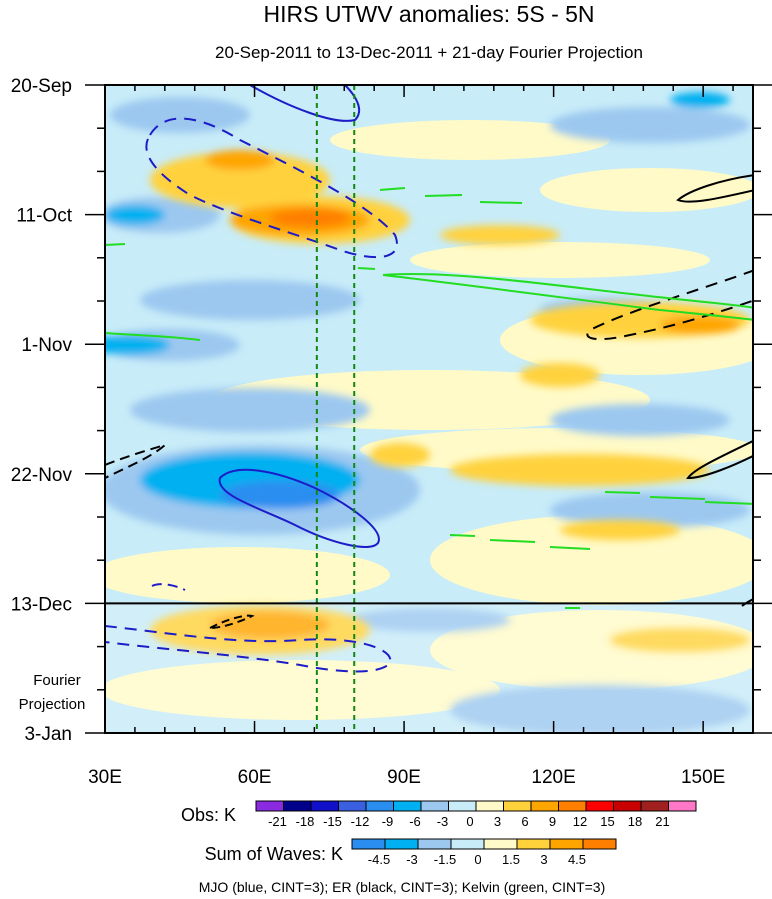 The image size is (772, 899). Describe the element at coordinates (415, 821) in the screenshot. I see `colorbar-label: -6` at that location.